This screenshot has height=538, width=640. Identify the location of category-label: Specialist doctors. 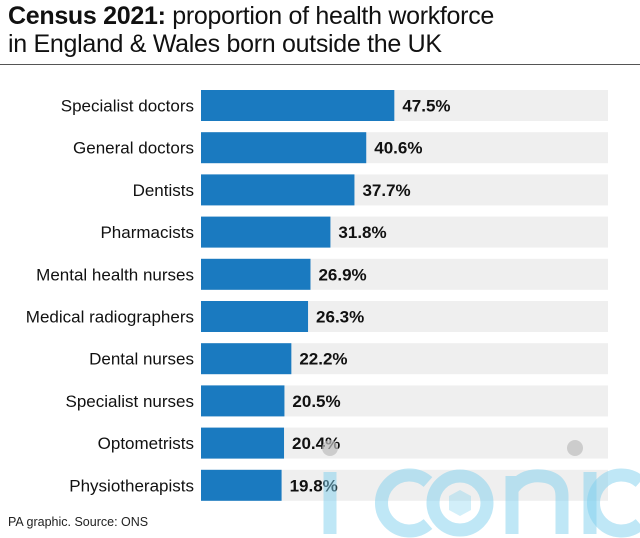
(127, 106).